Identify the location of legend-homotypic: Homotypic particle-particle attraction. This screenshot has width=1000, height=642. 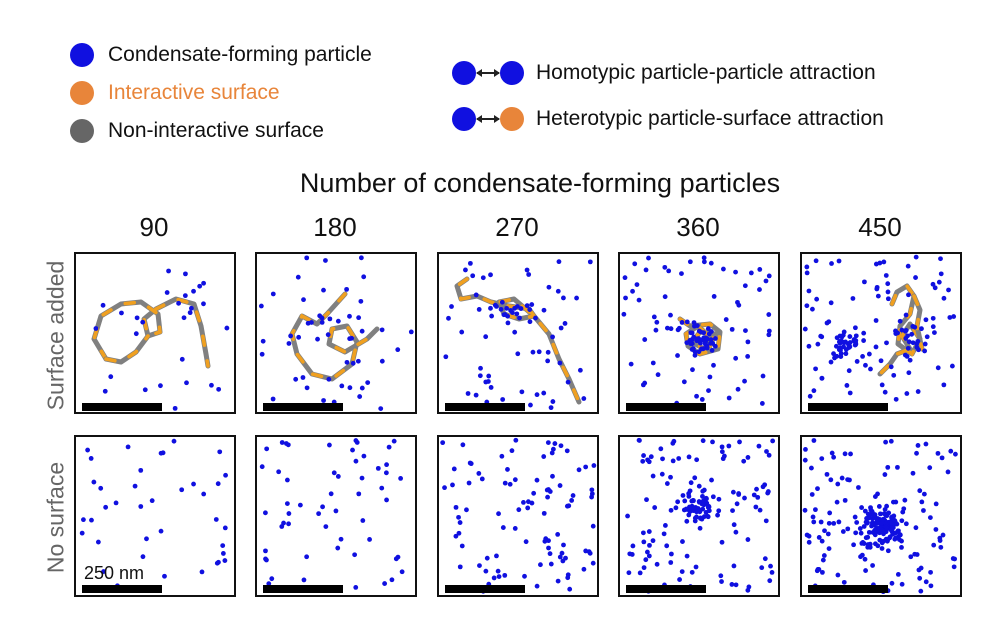
(664, 73).